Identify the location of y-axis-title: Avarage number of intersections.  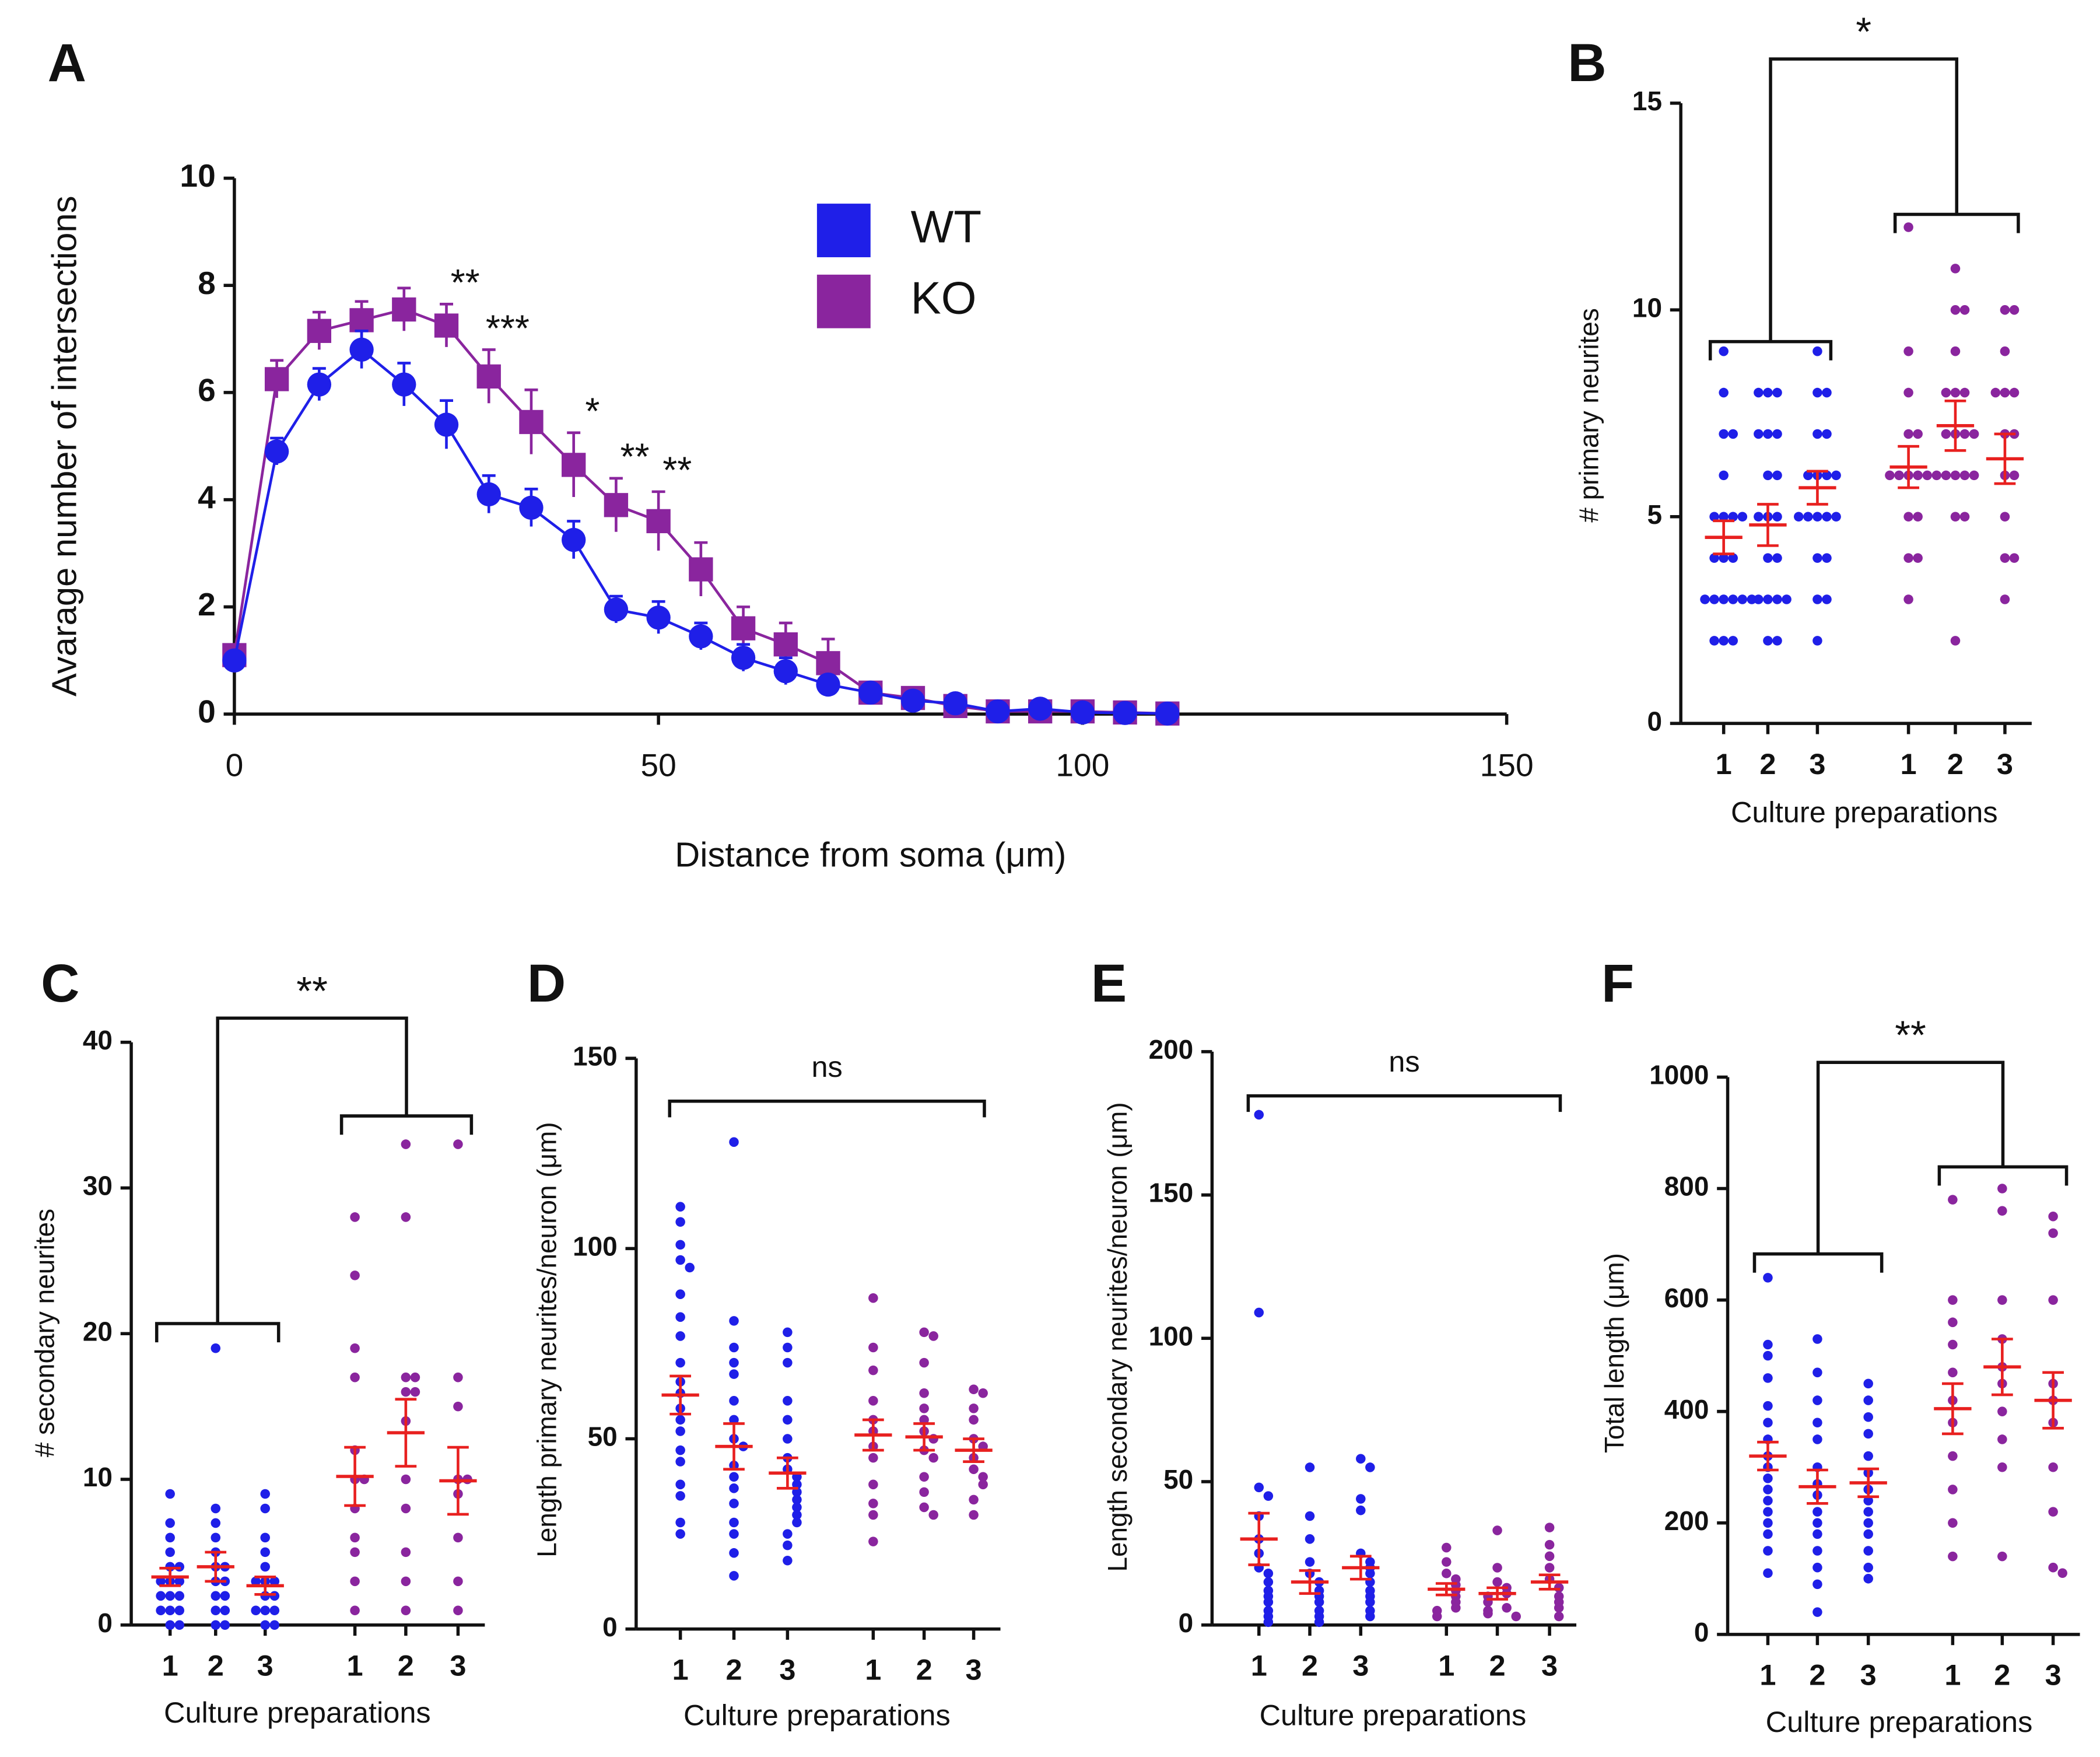
(64, 446).